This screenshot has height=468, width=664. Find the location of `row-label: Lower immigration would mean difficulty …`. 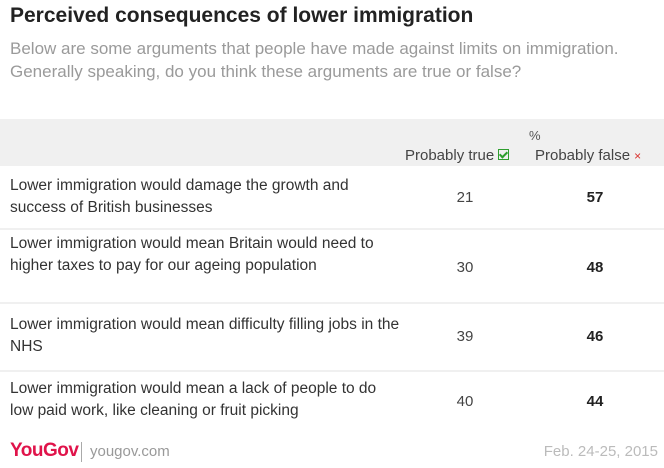

row-label: Lower immigration would mean difficulty … is located at coordinates (205, 335).